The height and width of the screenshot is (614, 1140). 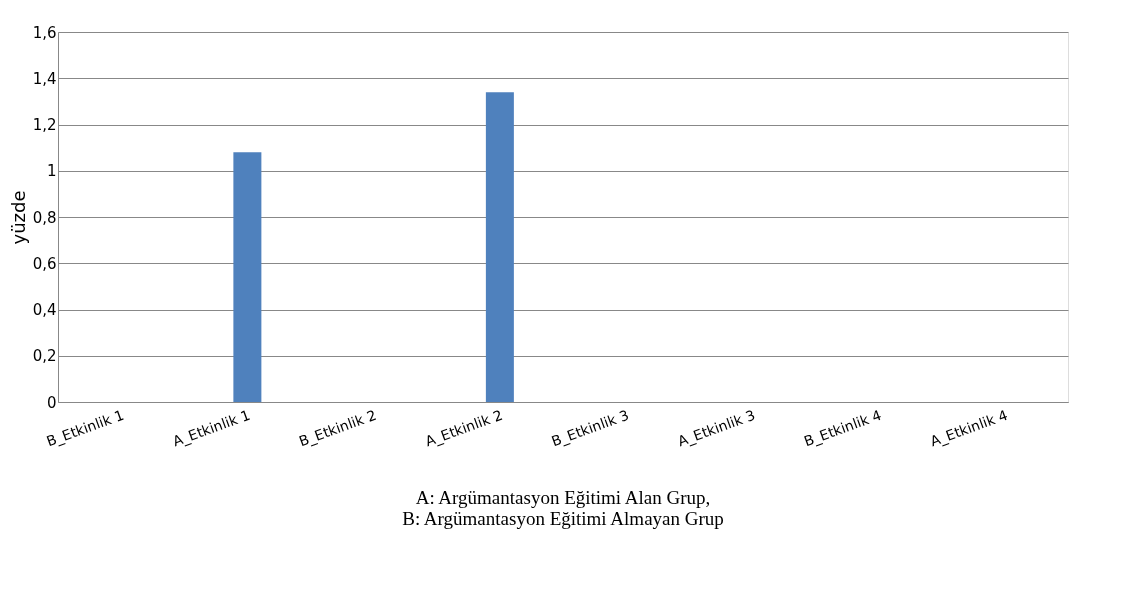 What do you see at coordinates (51, 171) in the screenshot?
I see `y-tick-label: 1` at bounding box center [51, 171].